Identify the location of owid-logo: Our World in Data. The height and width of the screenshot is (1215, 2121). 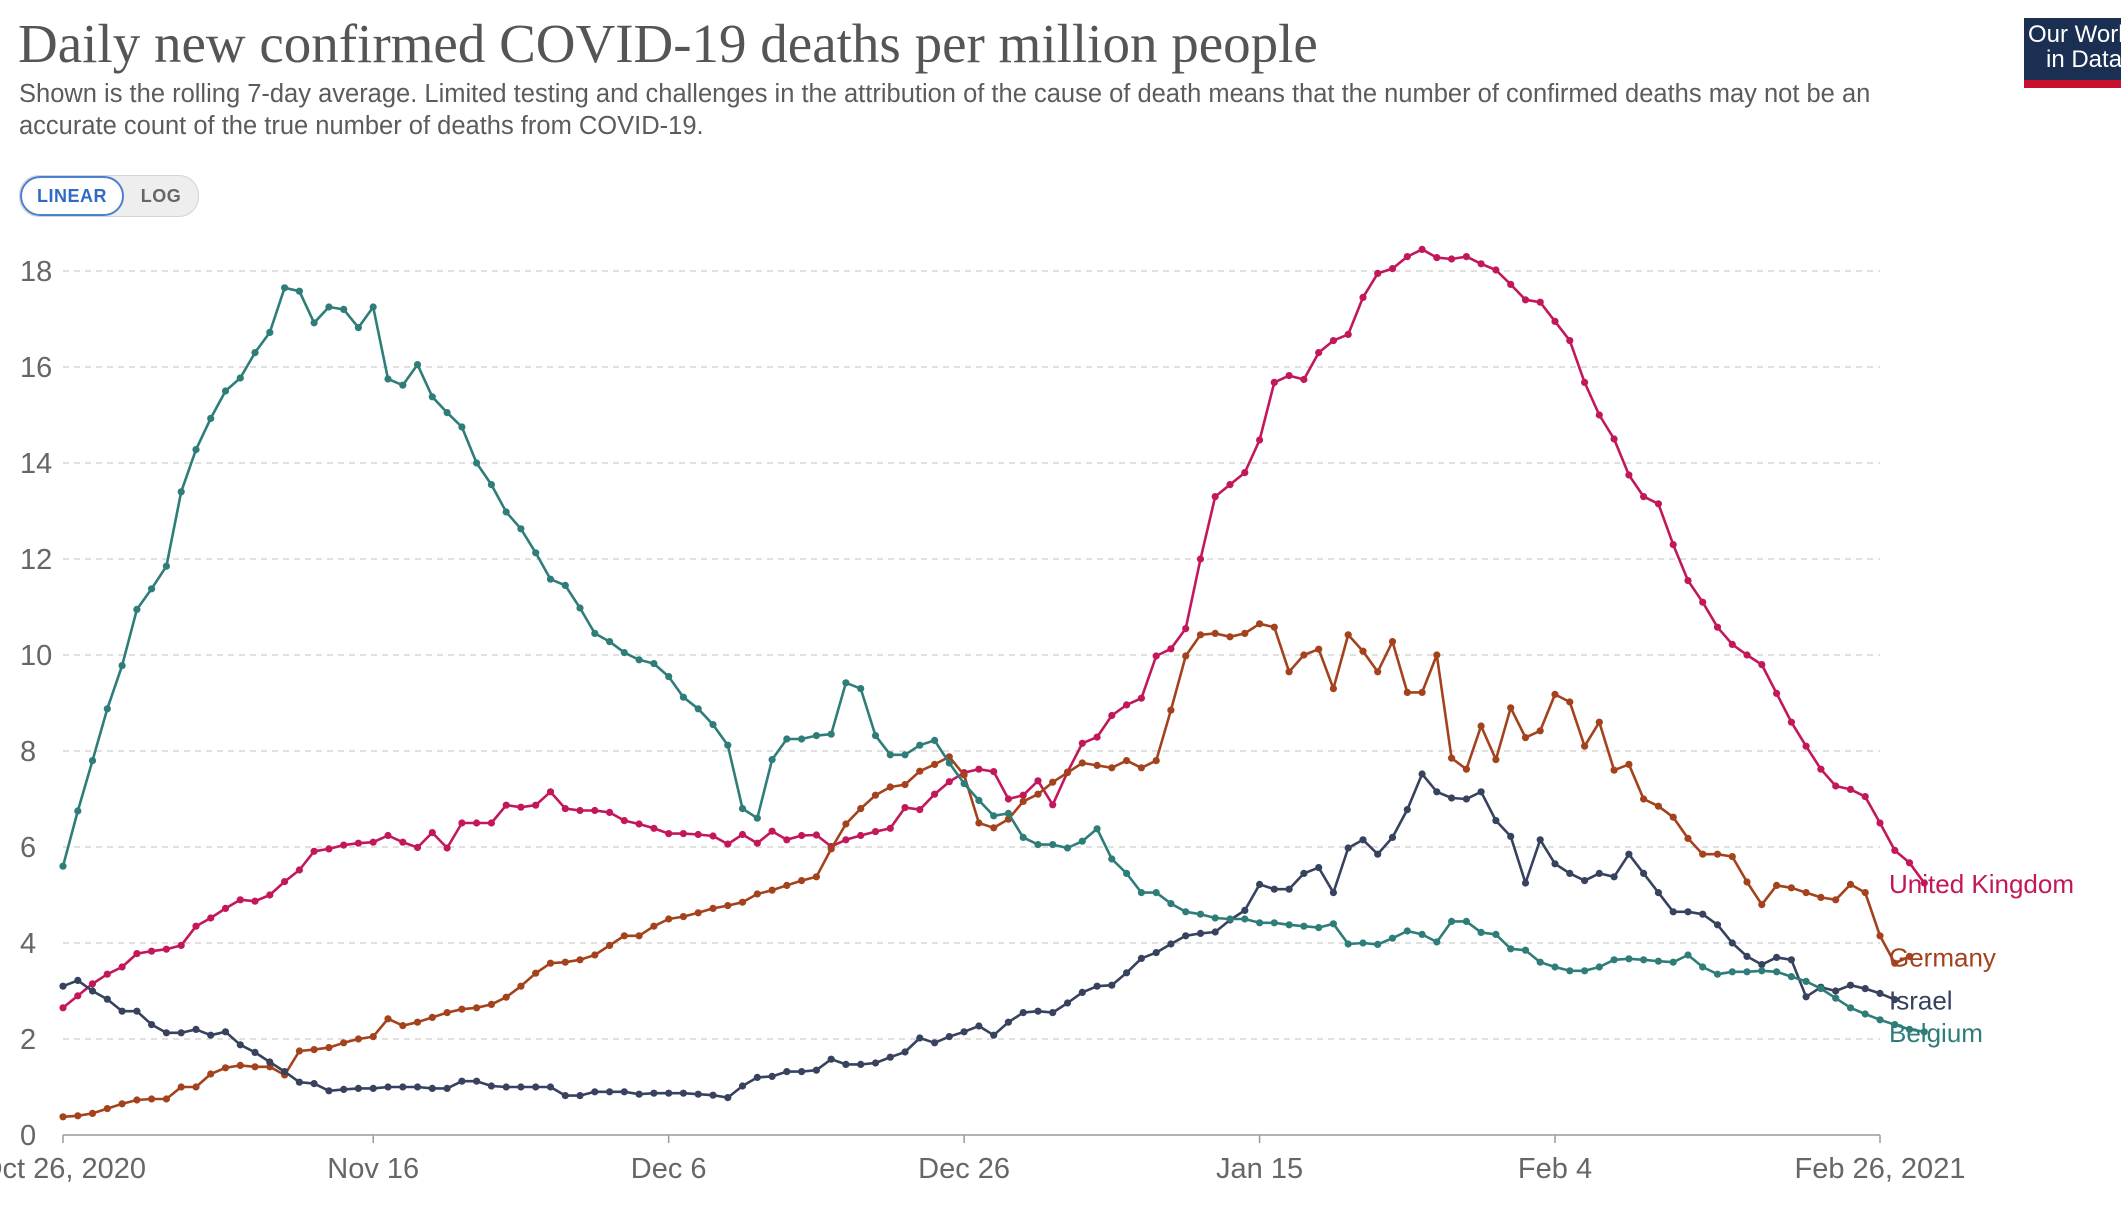
(2072, 53).